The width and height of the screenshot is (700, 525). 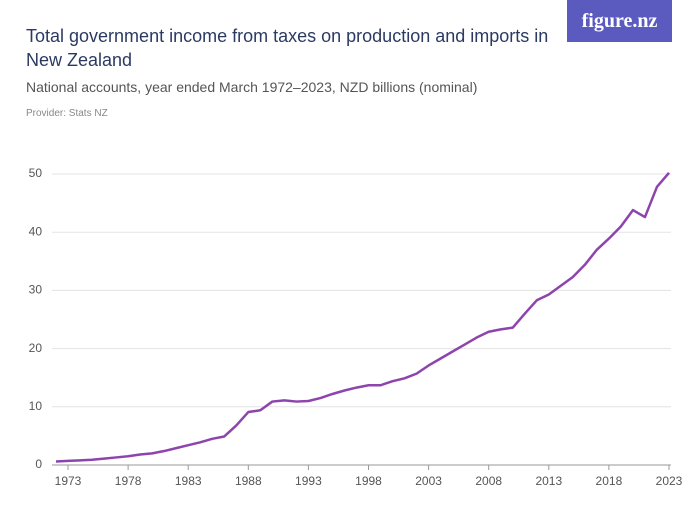 I want to click on x-tick-label: 1973, so click(x=68, y=481).